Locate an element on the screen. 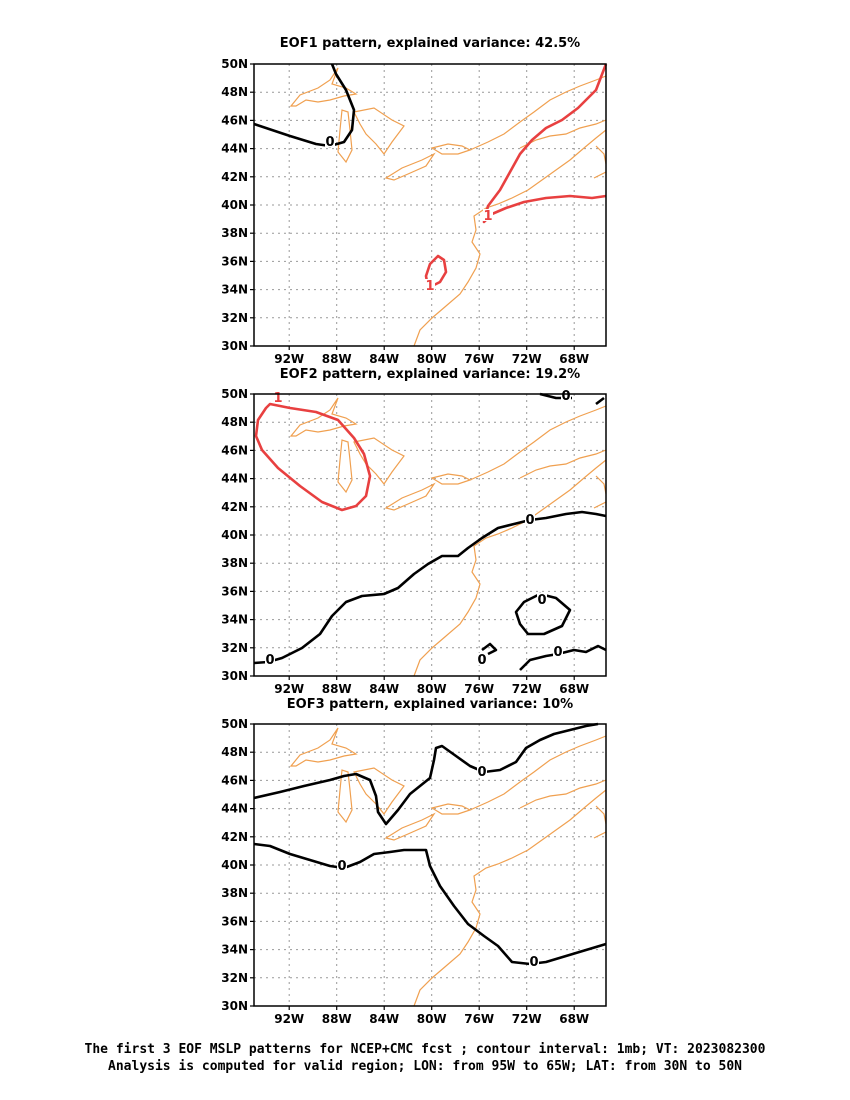 The width and height of the screenshot is (850, 1100). contour-label-5: 0 is located at coordinates (565, 396).